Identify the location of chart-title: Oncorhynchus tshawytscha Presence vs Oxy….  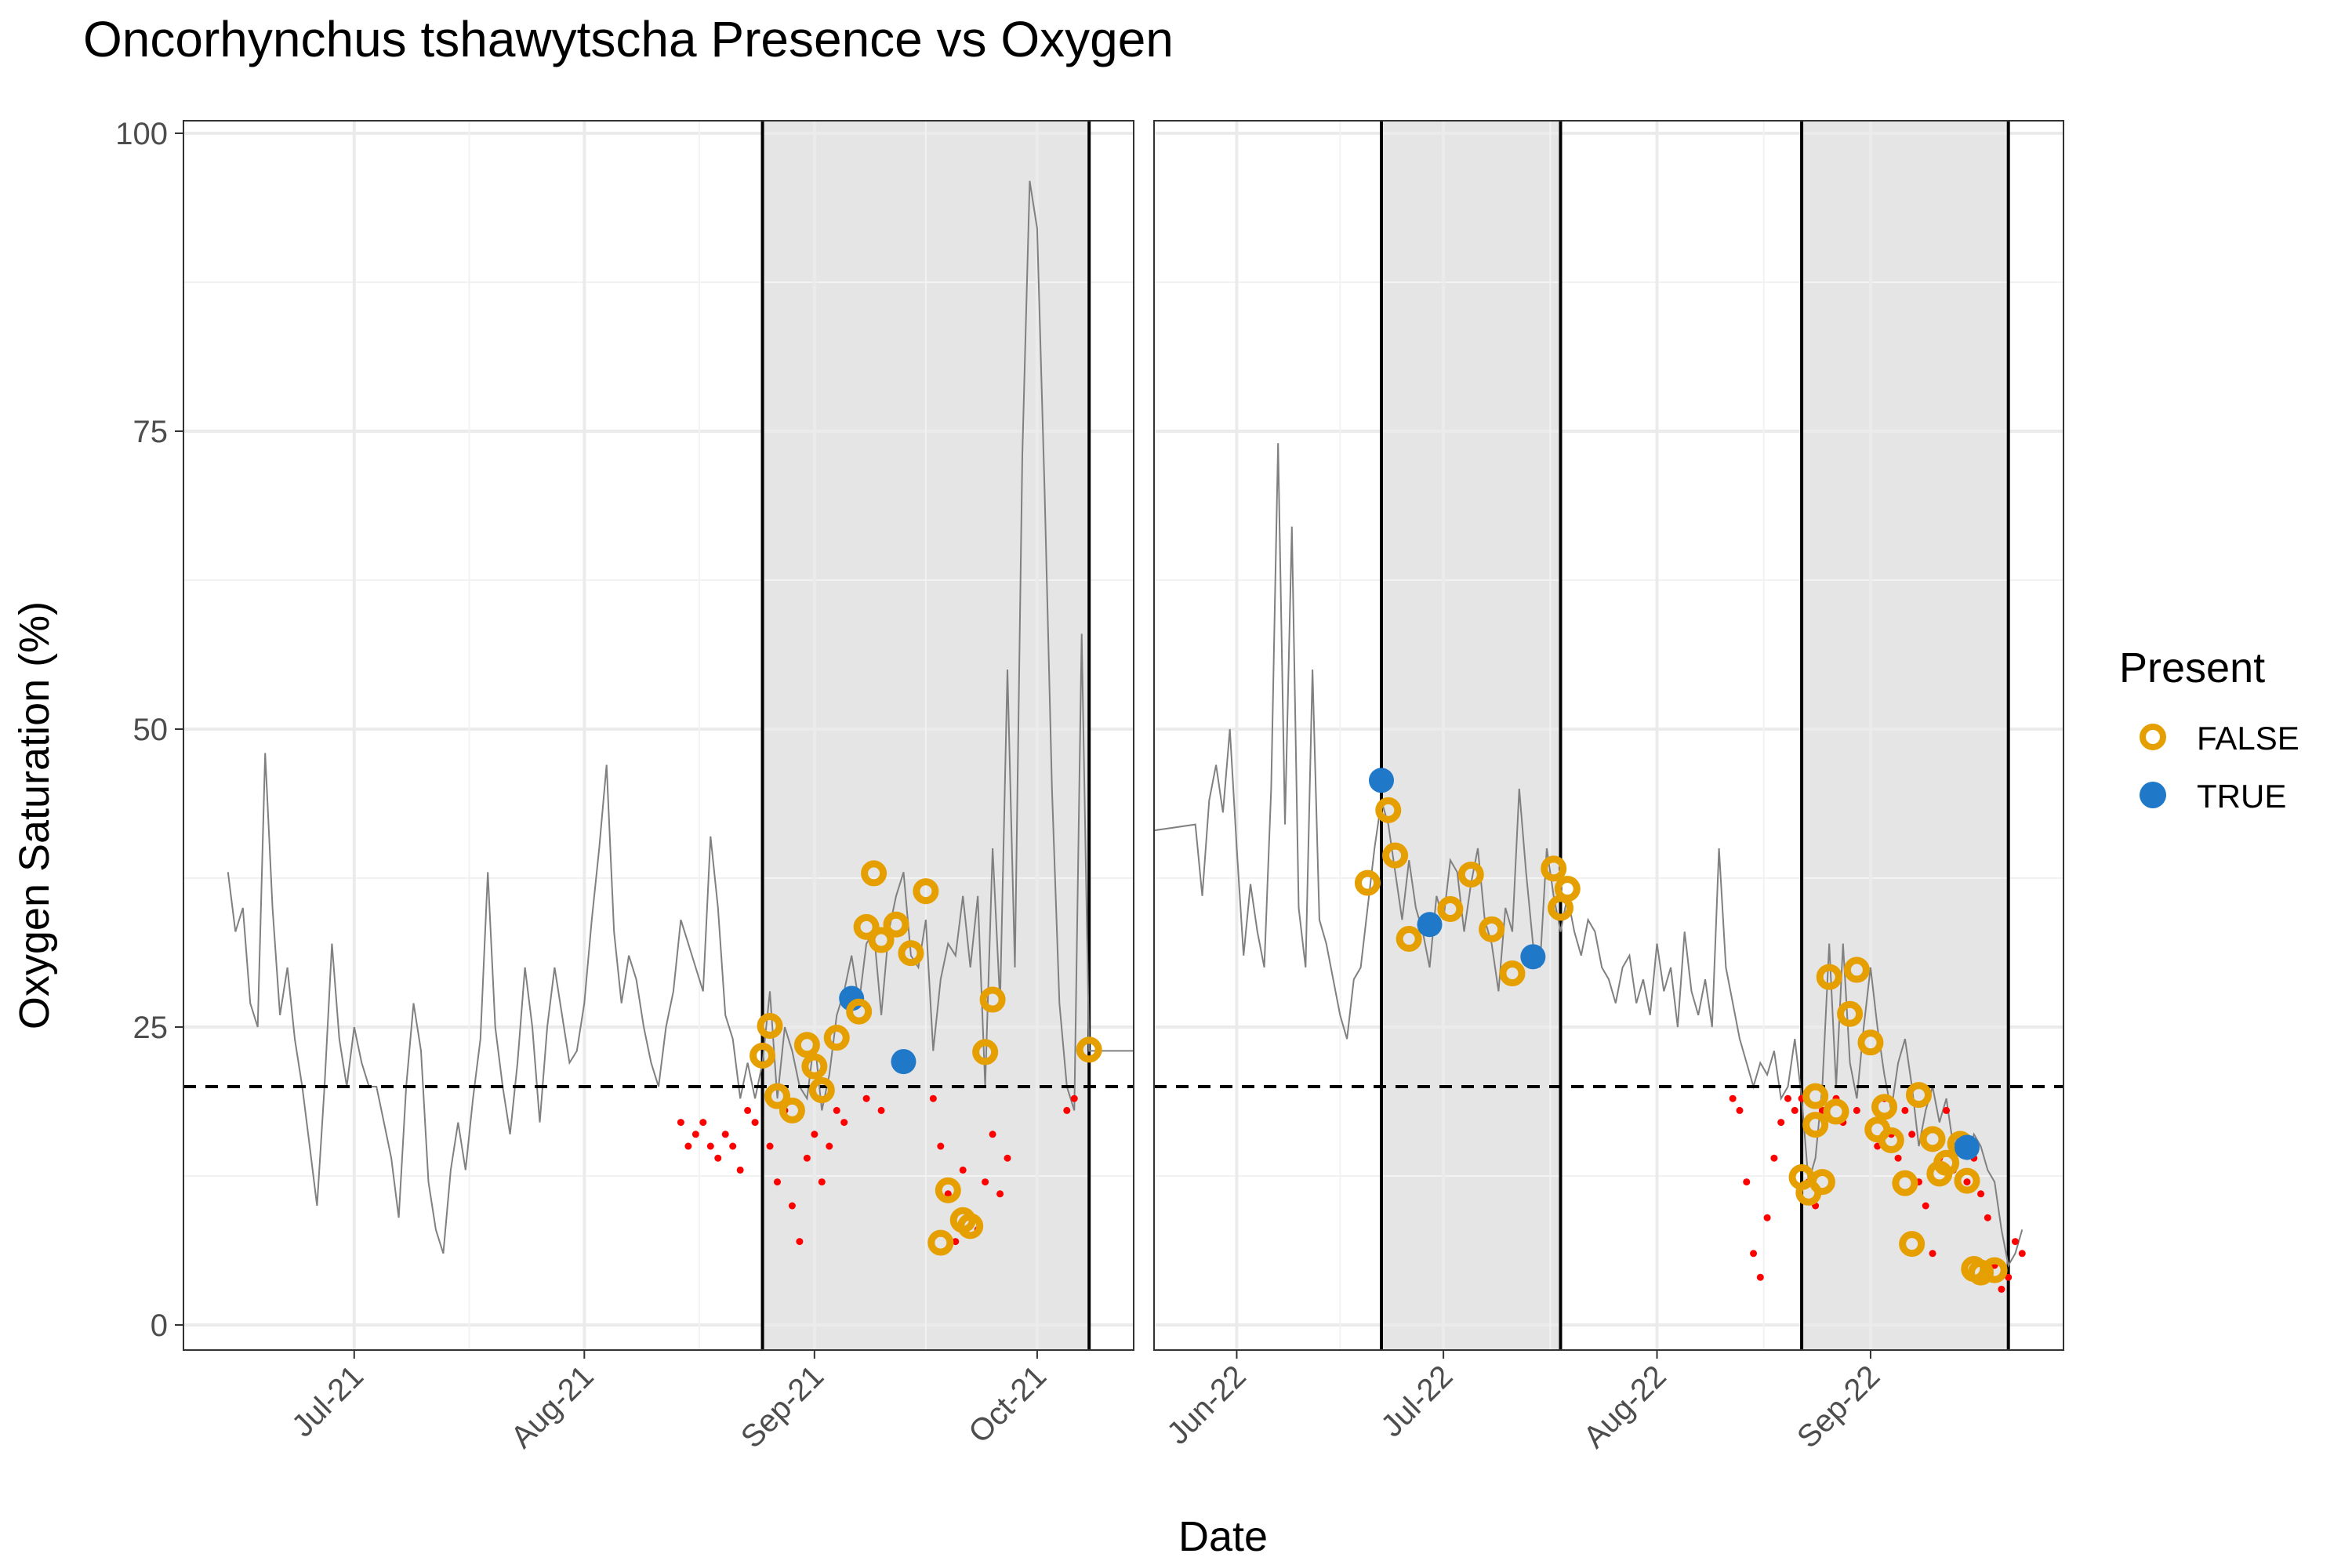
(628, 39).